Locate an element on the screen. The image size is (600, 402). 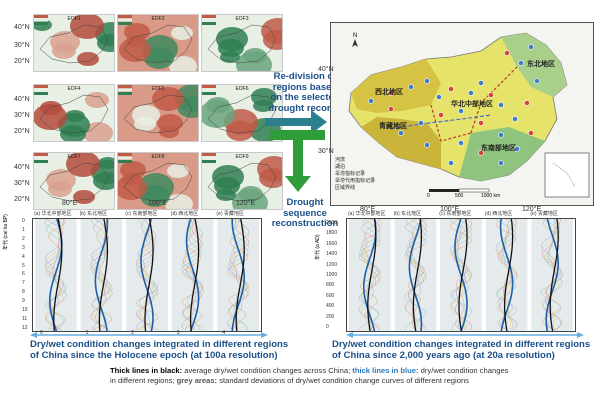
y-tick: 1800 is located at coordinates (332, 233).